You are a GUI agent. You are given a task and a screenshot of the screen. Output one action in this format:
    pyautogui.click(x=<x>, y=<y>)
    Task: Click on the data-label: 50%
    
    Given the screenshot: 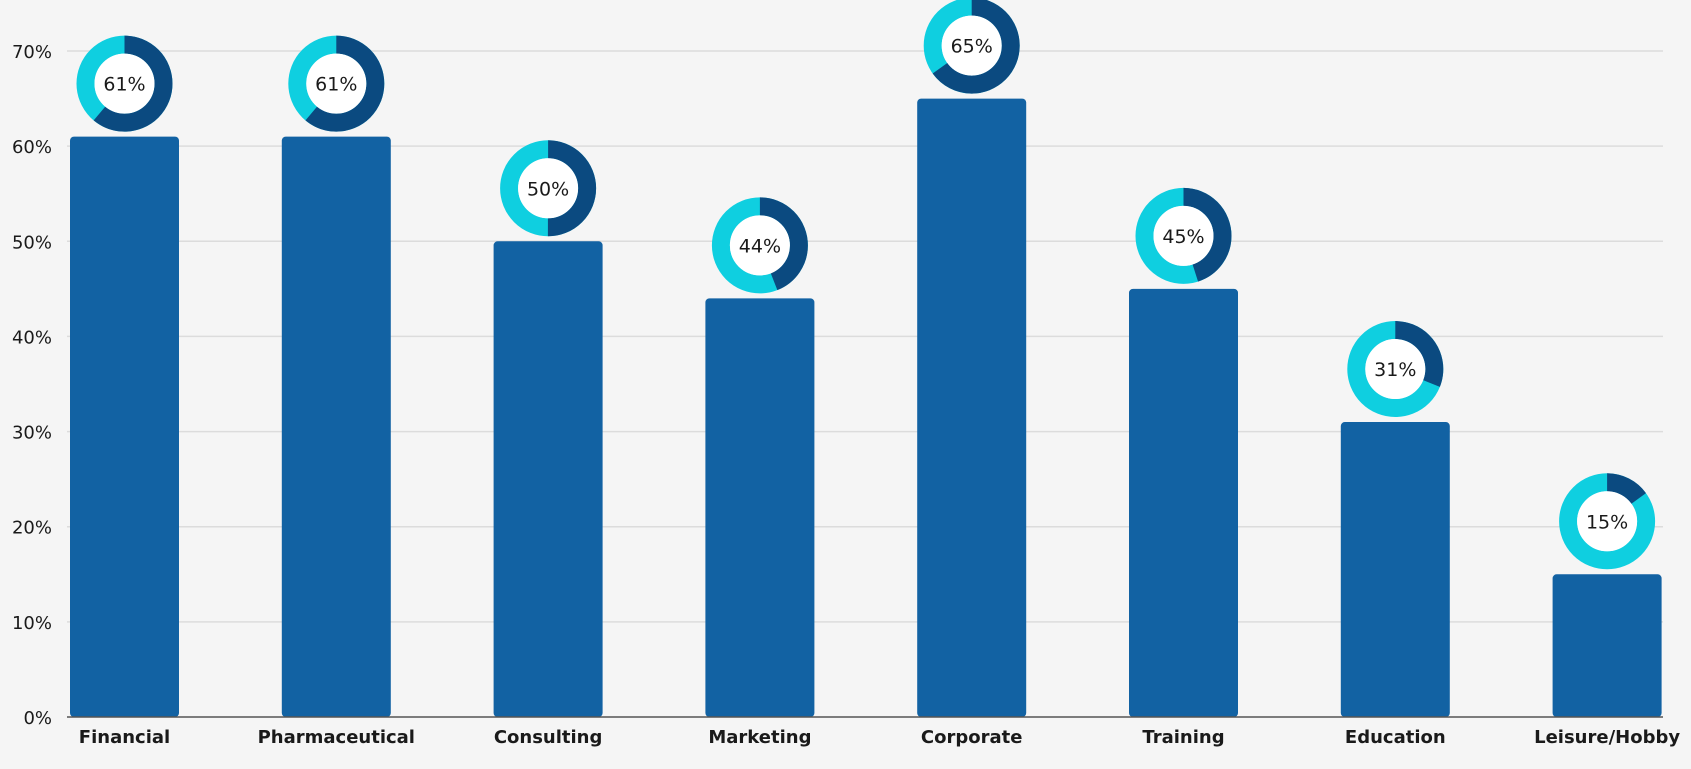 What is the action you would take?
    pyautogui.click(x=548, y=189)
    